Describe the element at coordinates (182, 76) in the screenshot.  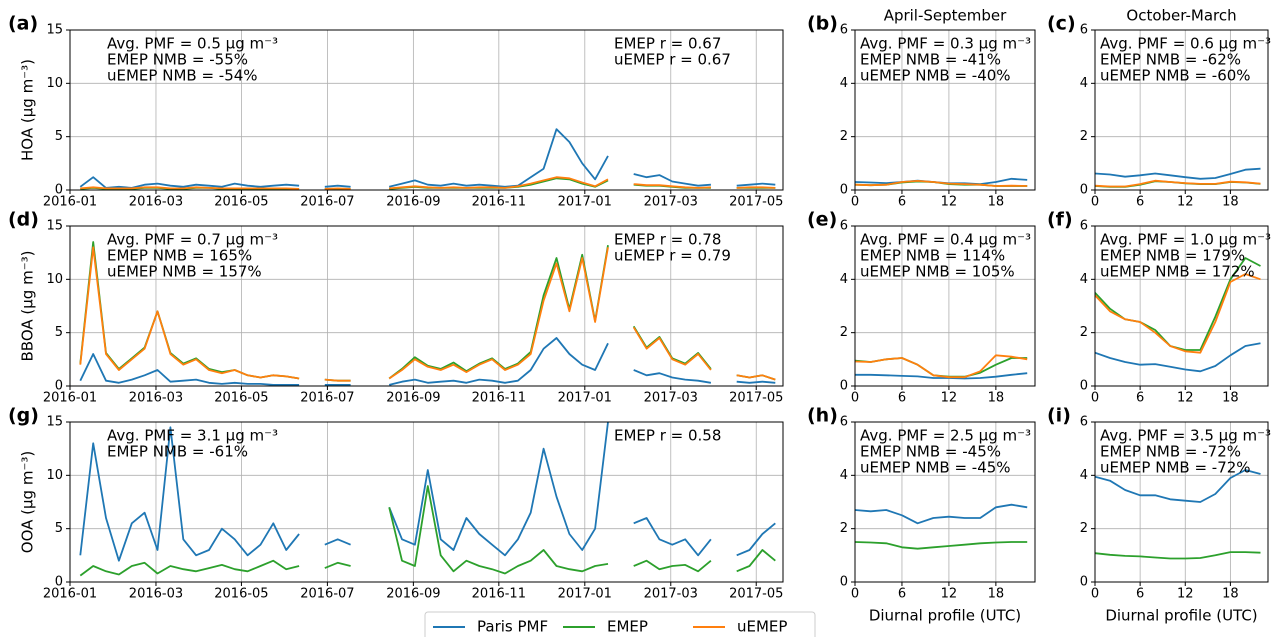
I see `annotation: uEMEP NMB = -54%` at that location.